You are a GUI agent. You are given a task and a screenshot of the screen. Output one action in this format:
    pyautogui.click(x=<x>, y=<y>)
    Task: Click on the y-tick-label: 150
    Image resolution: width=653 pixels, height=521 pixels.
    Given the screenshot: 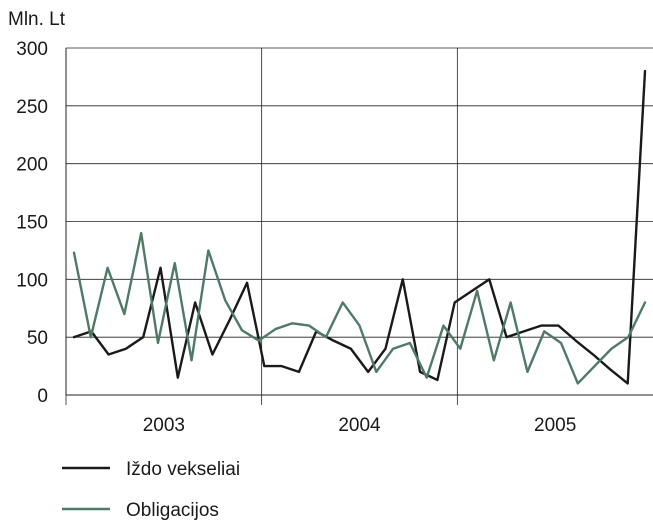 What is the action you would take?
    pyautogui.click(x=32, y=223)
    